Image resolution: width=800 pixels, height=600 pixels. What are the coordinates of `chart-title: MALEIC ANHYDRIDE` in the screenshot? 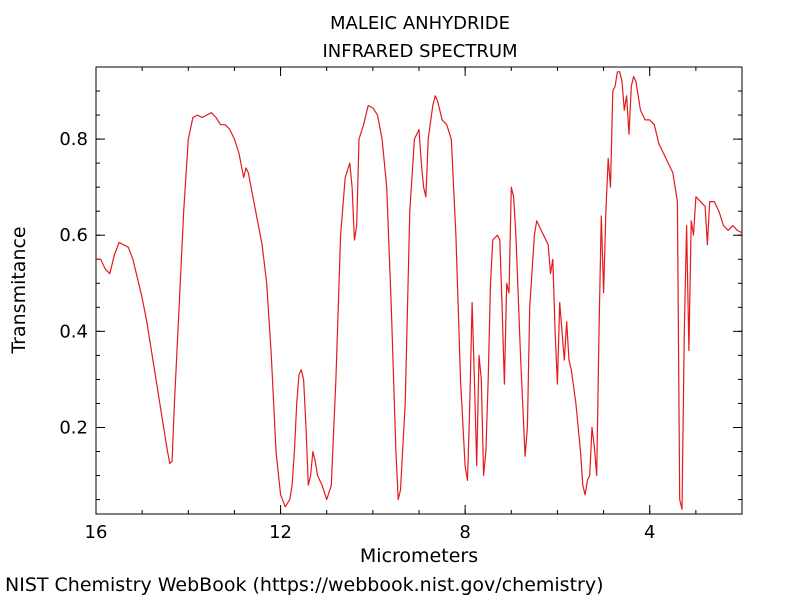 It's located at (420, 23).